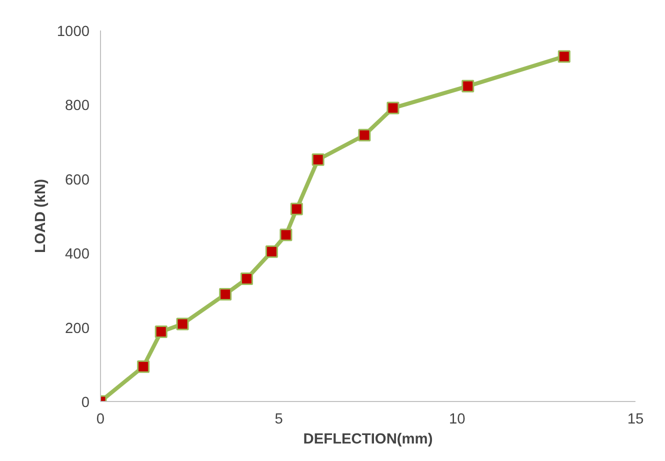  I want to click on y-tick-label: 400, so click(77, 254).